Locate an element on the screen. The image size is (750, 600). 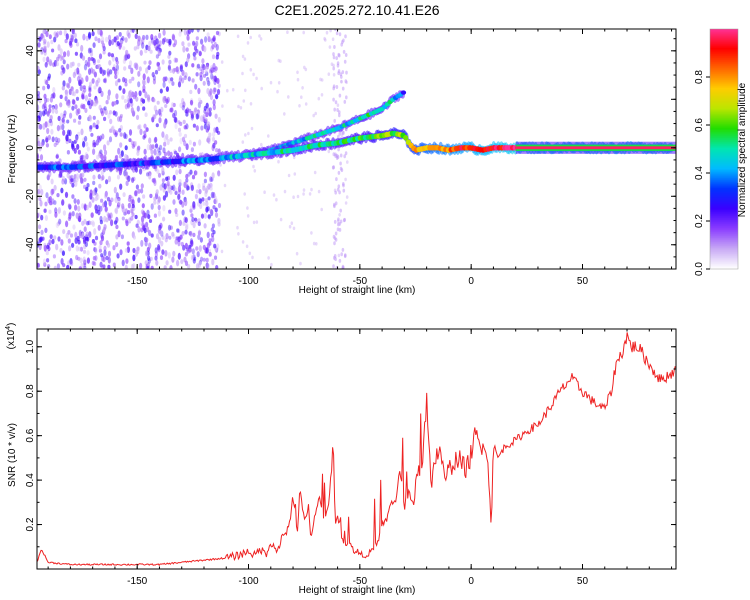
colorbar-gradient is located at coordinates (724, 149).